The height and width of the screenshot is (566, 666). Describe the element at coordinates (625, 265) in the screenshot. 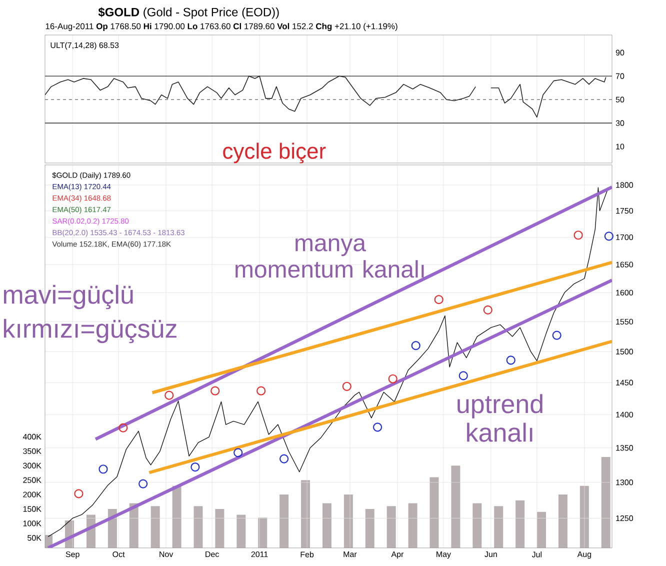

I see `y-tick-label: 1650` at that location.